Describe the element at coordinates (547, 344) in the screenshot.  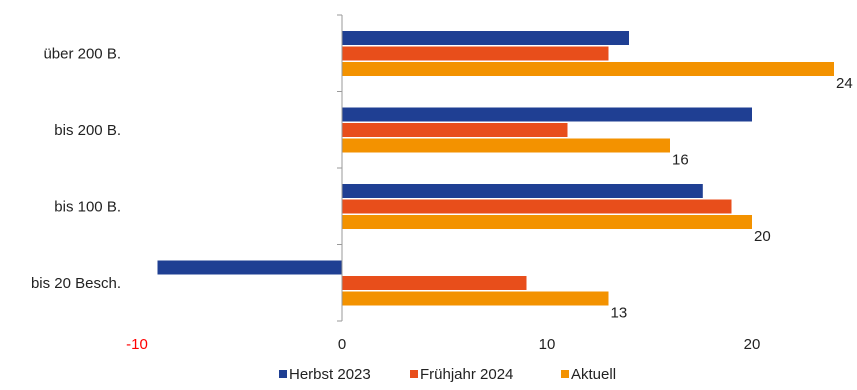
I see `x-tick-label: 10` at that location.